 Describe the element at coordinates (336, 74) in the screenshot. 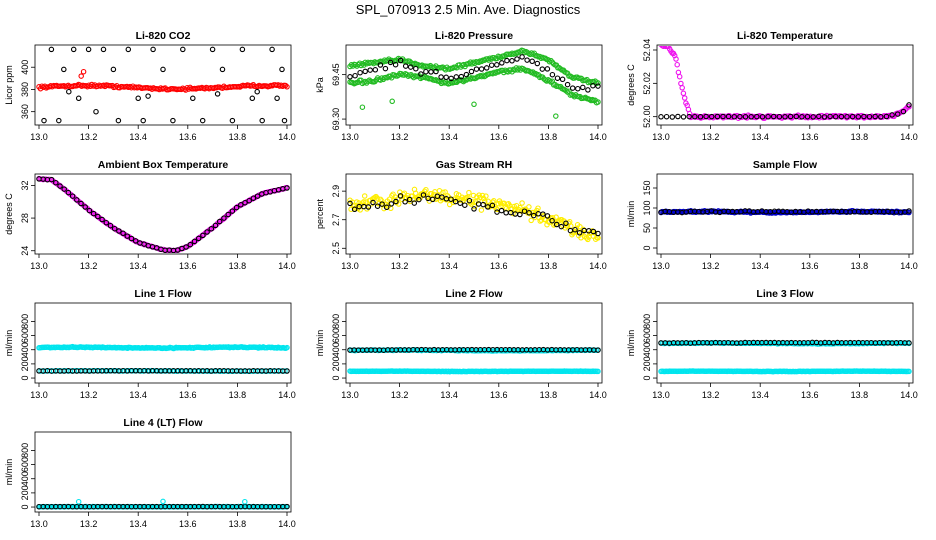

I see `y-tick-label: 69.45` at that location.